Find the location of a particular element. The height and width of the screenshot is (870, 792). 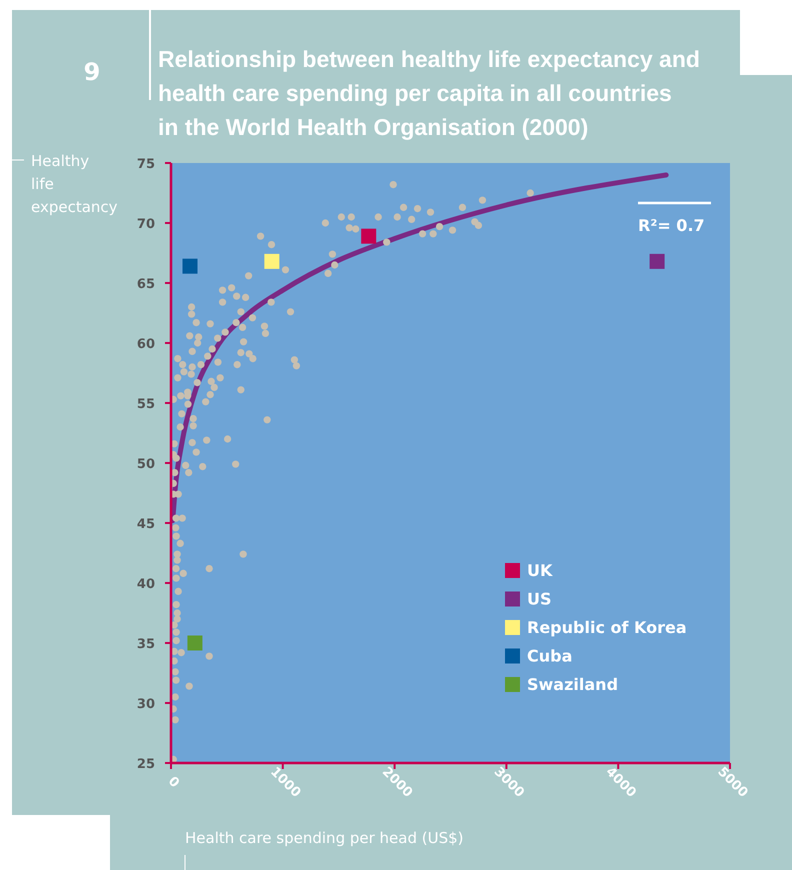

legend-label: Republic of Korea is located at coordinates (607, 627).